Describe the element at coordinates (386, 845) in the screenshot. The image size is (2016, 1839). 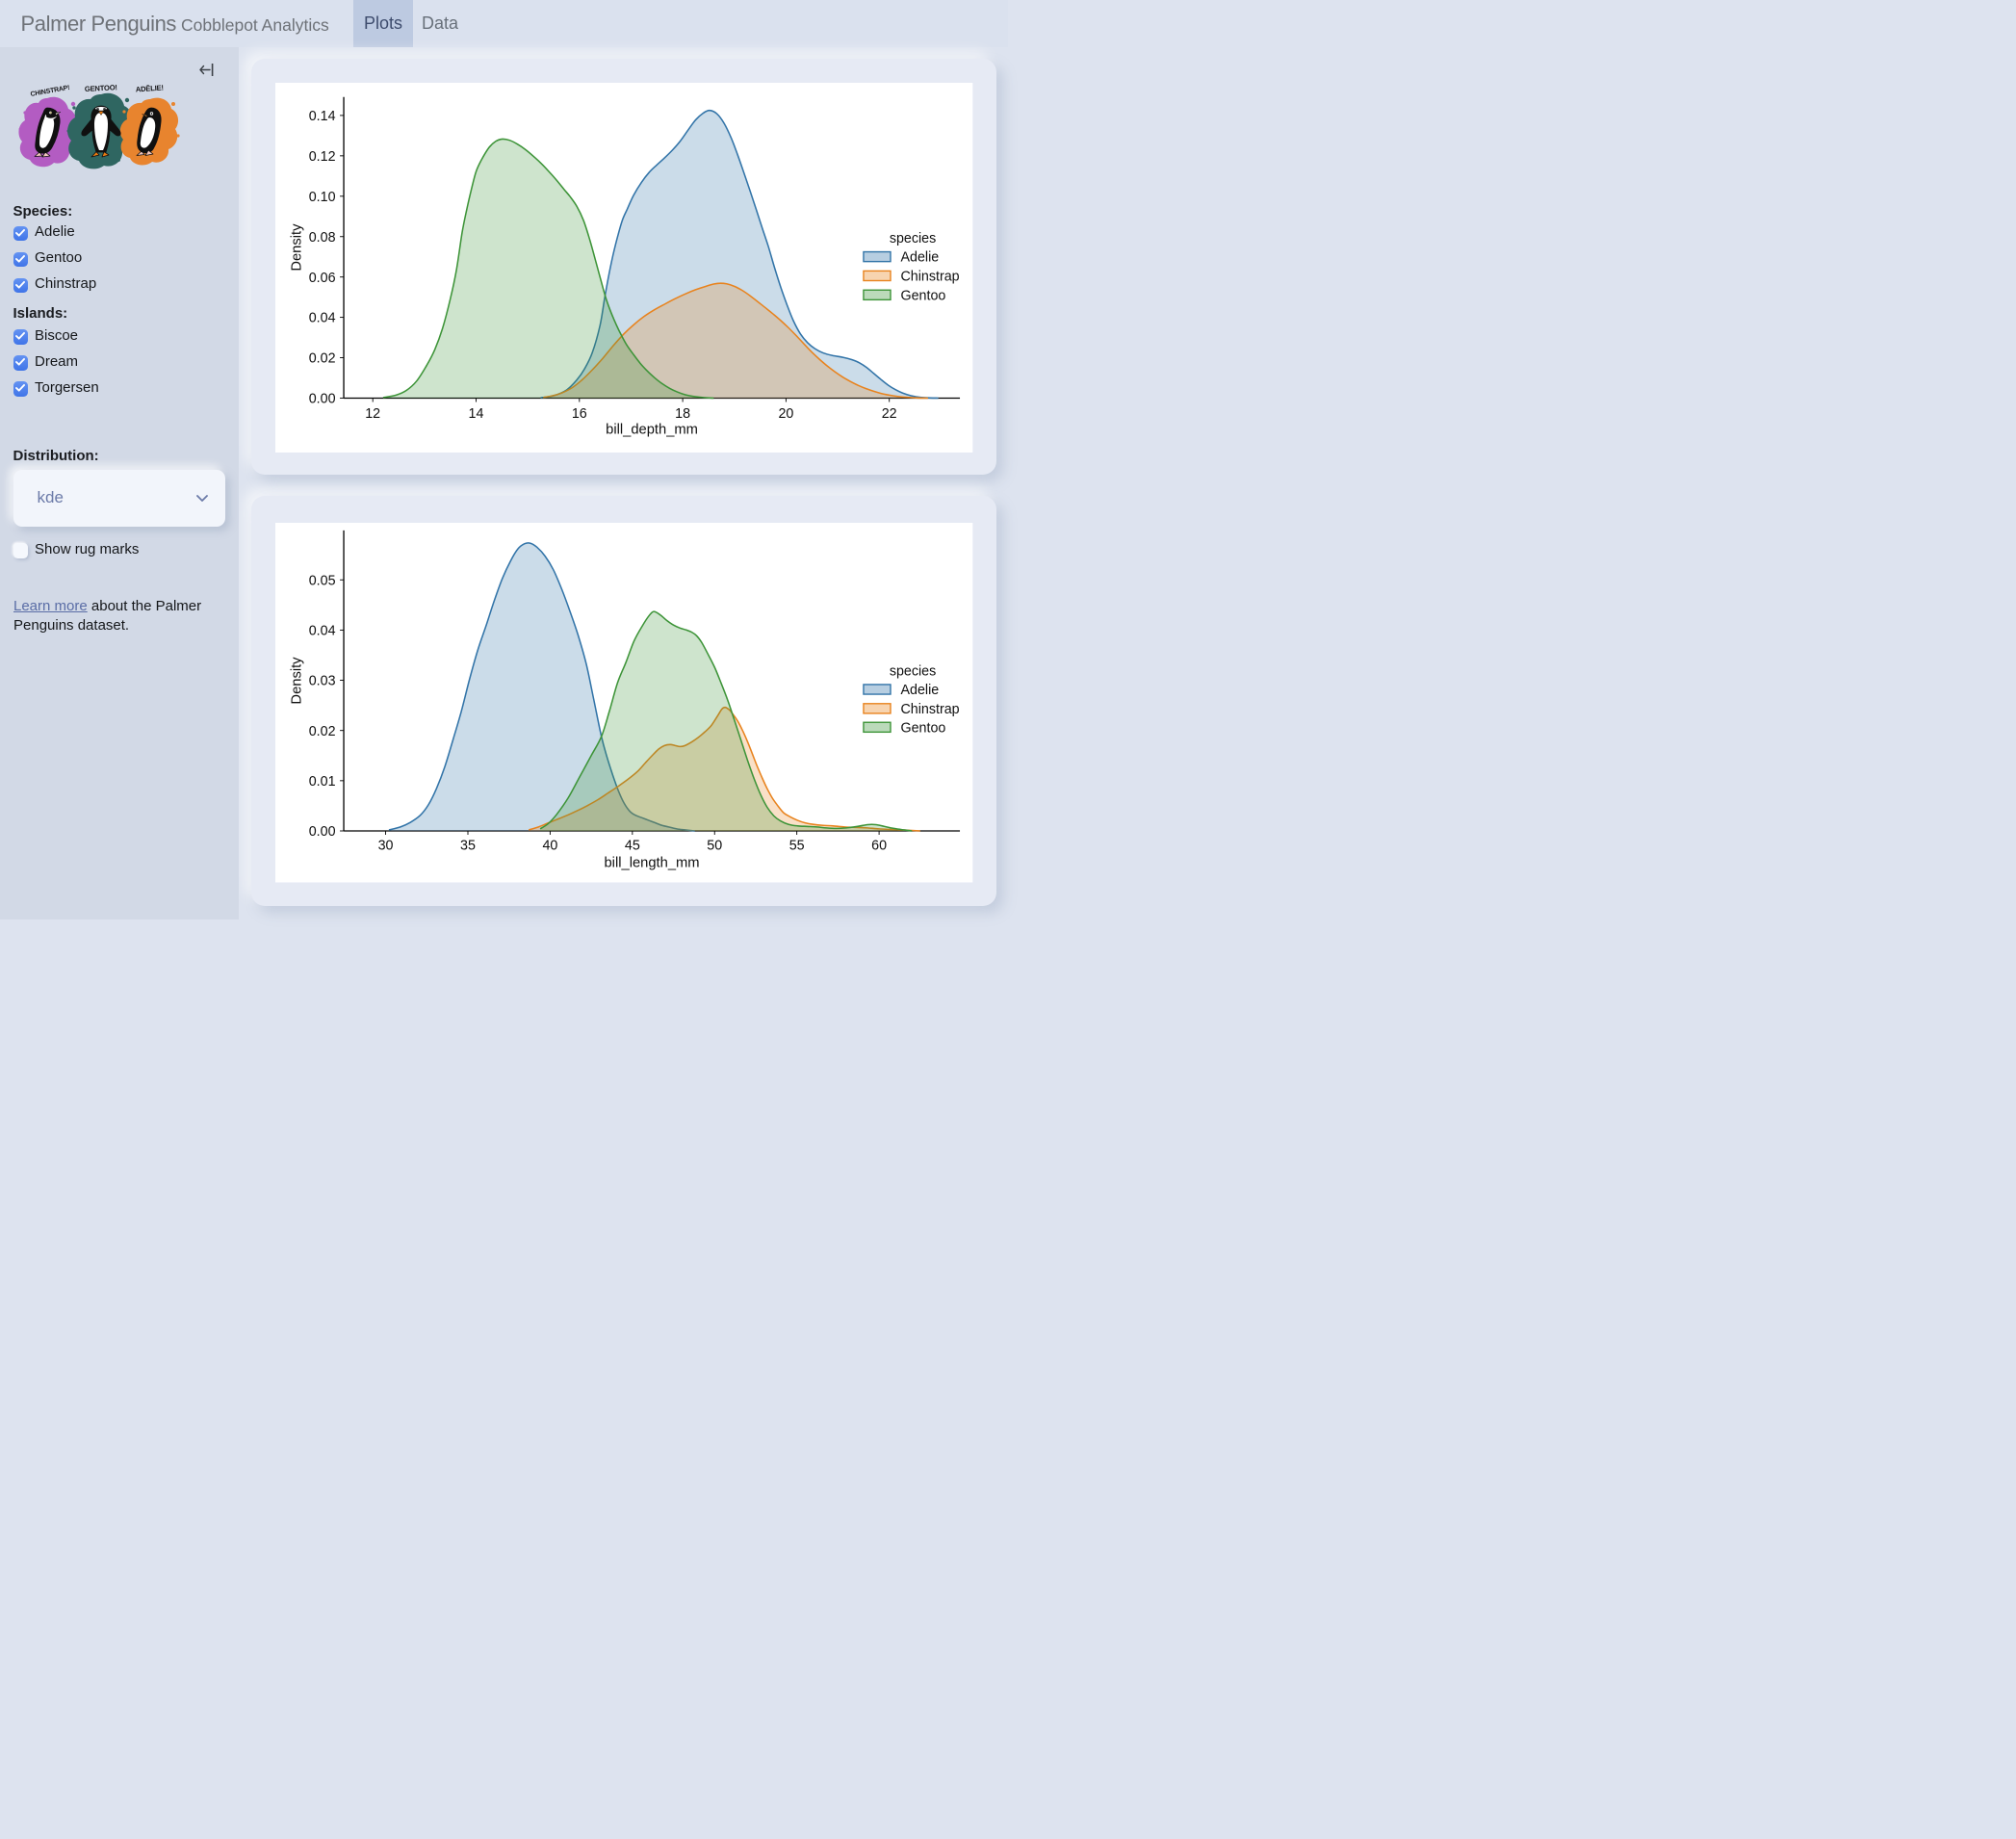
I see `svg-text: 30` at that location.